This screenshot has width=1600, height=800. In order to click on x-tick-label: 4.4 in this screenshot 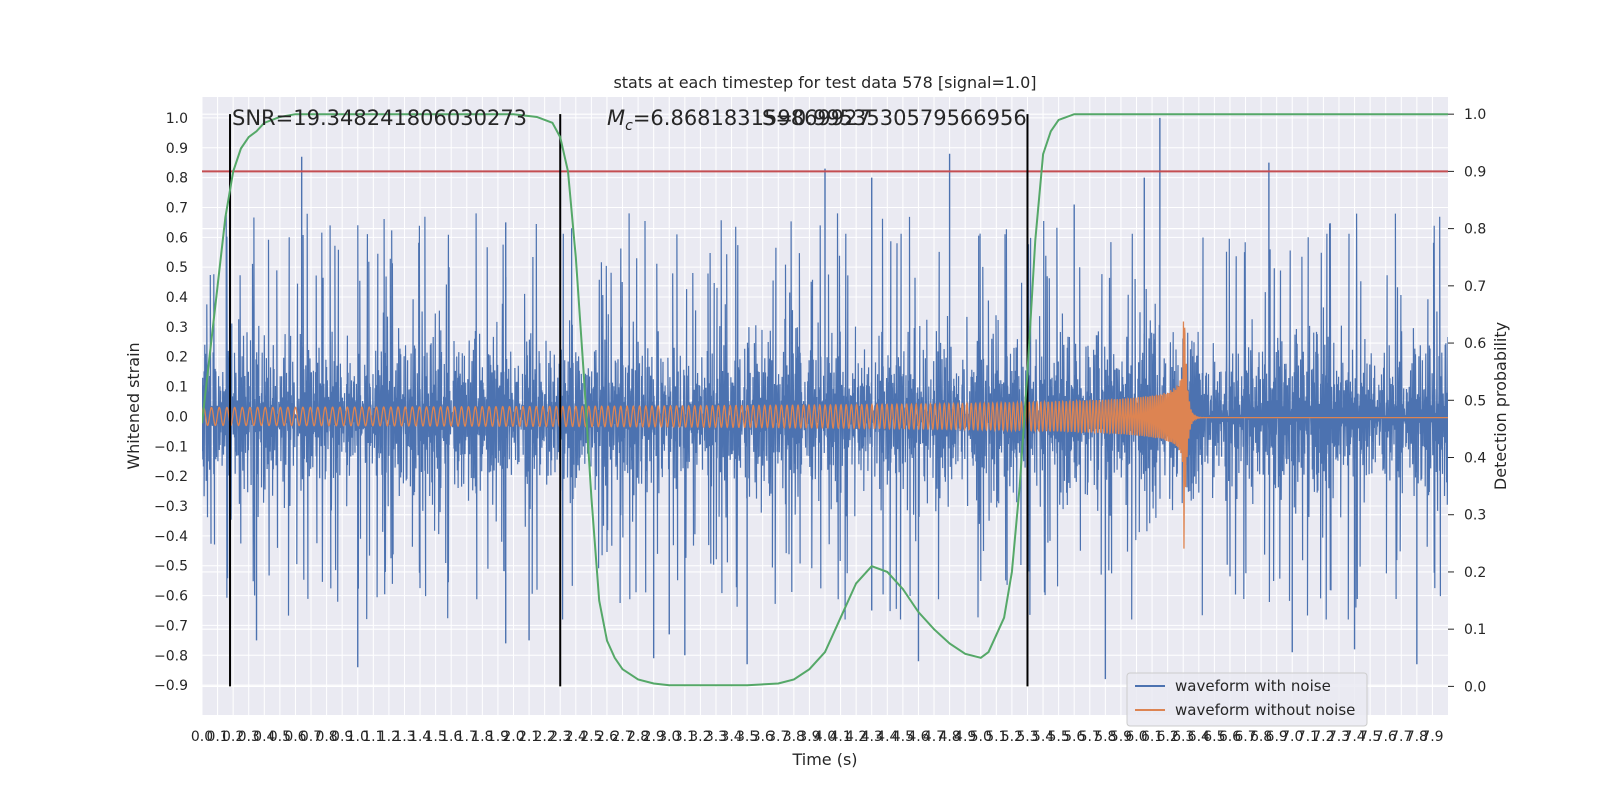, I will do `click(887, 737)`.